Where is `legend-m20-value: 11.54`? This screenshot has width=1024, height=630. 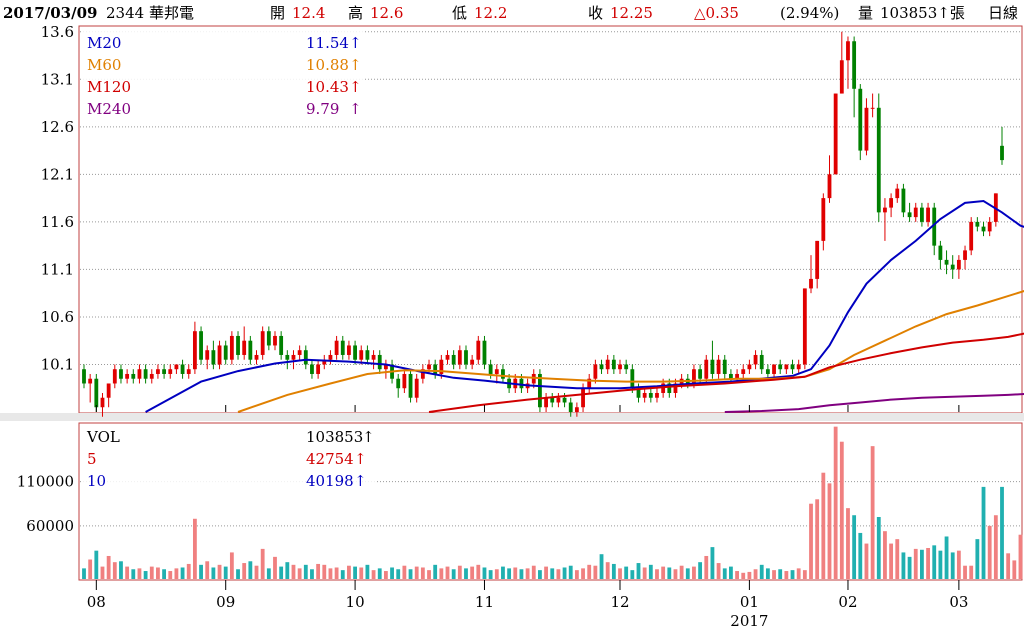
legend-m20-value: 11.54 is located at coordinates (327, 43).